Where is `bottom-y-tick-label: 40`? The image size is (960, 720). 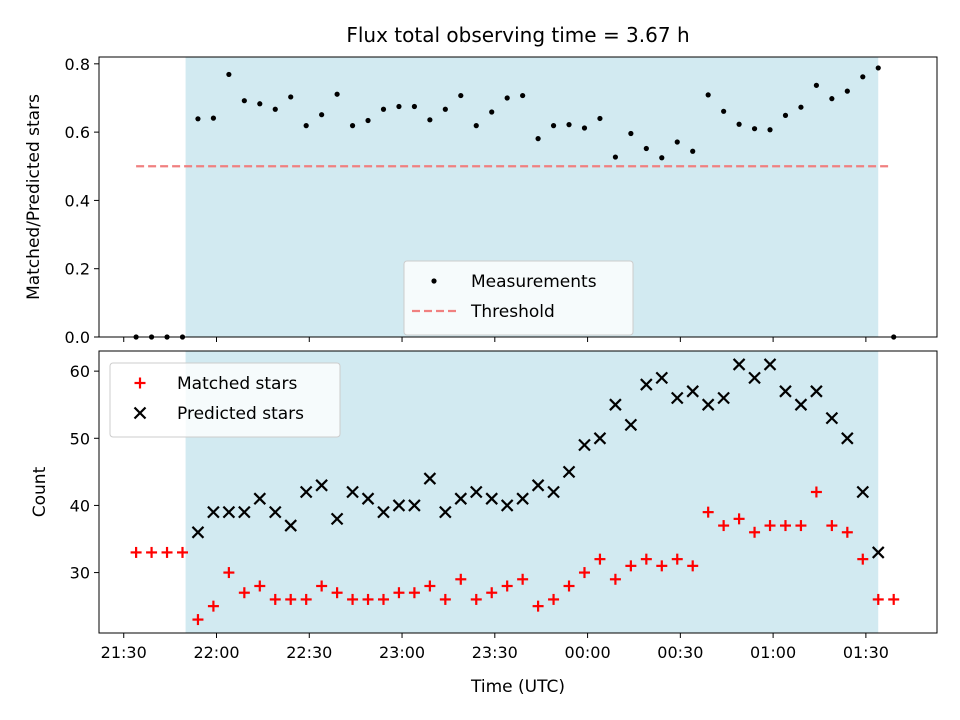 bottom-y-tick-label: 40 is located at coordinates (80, 505).